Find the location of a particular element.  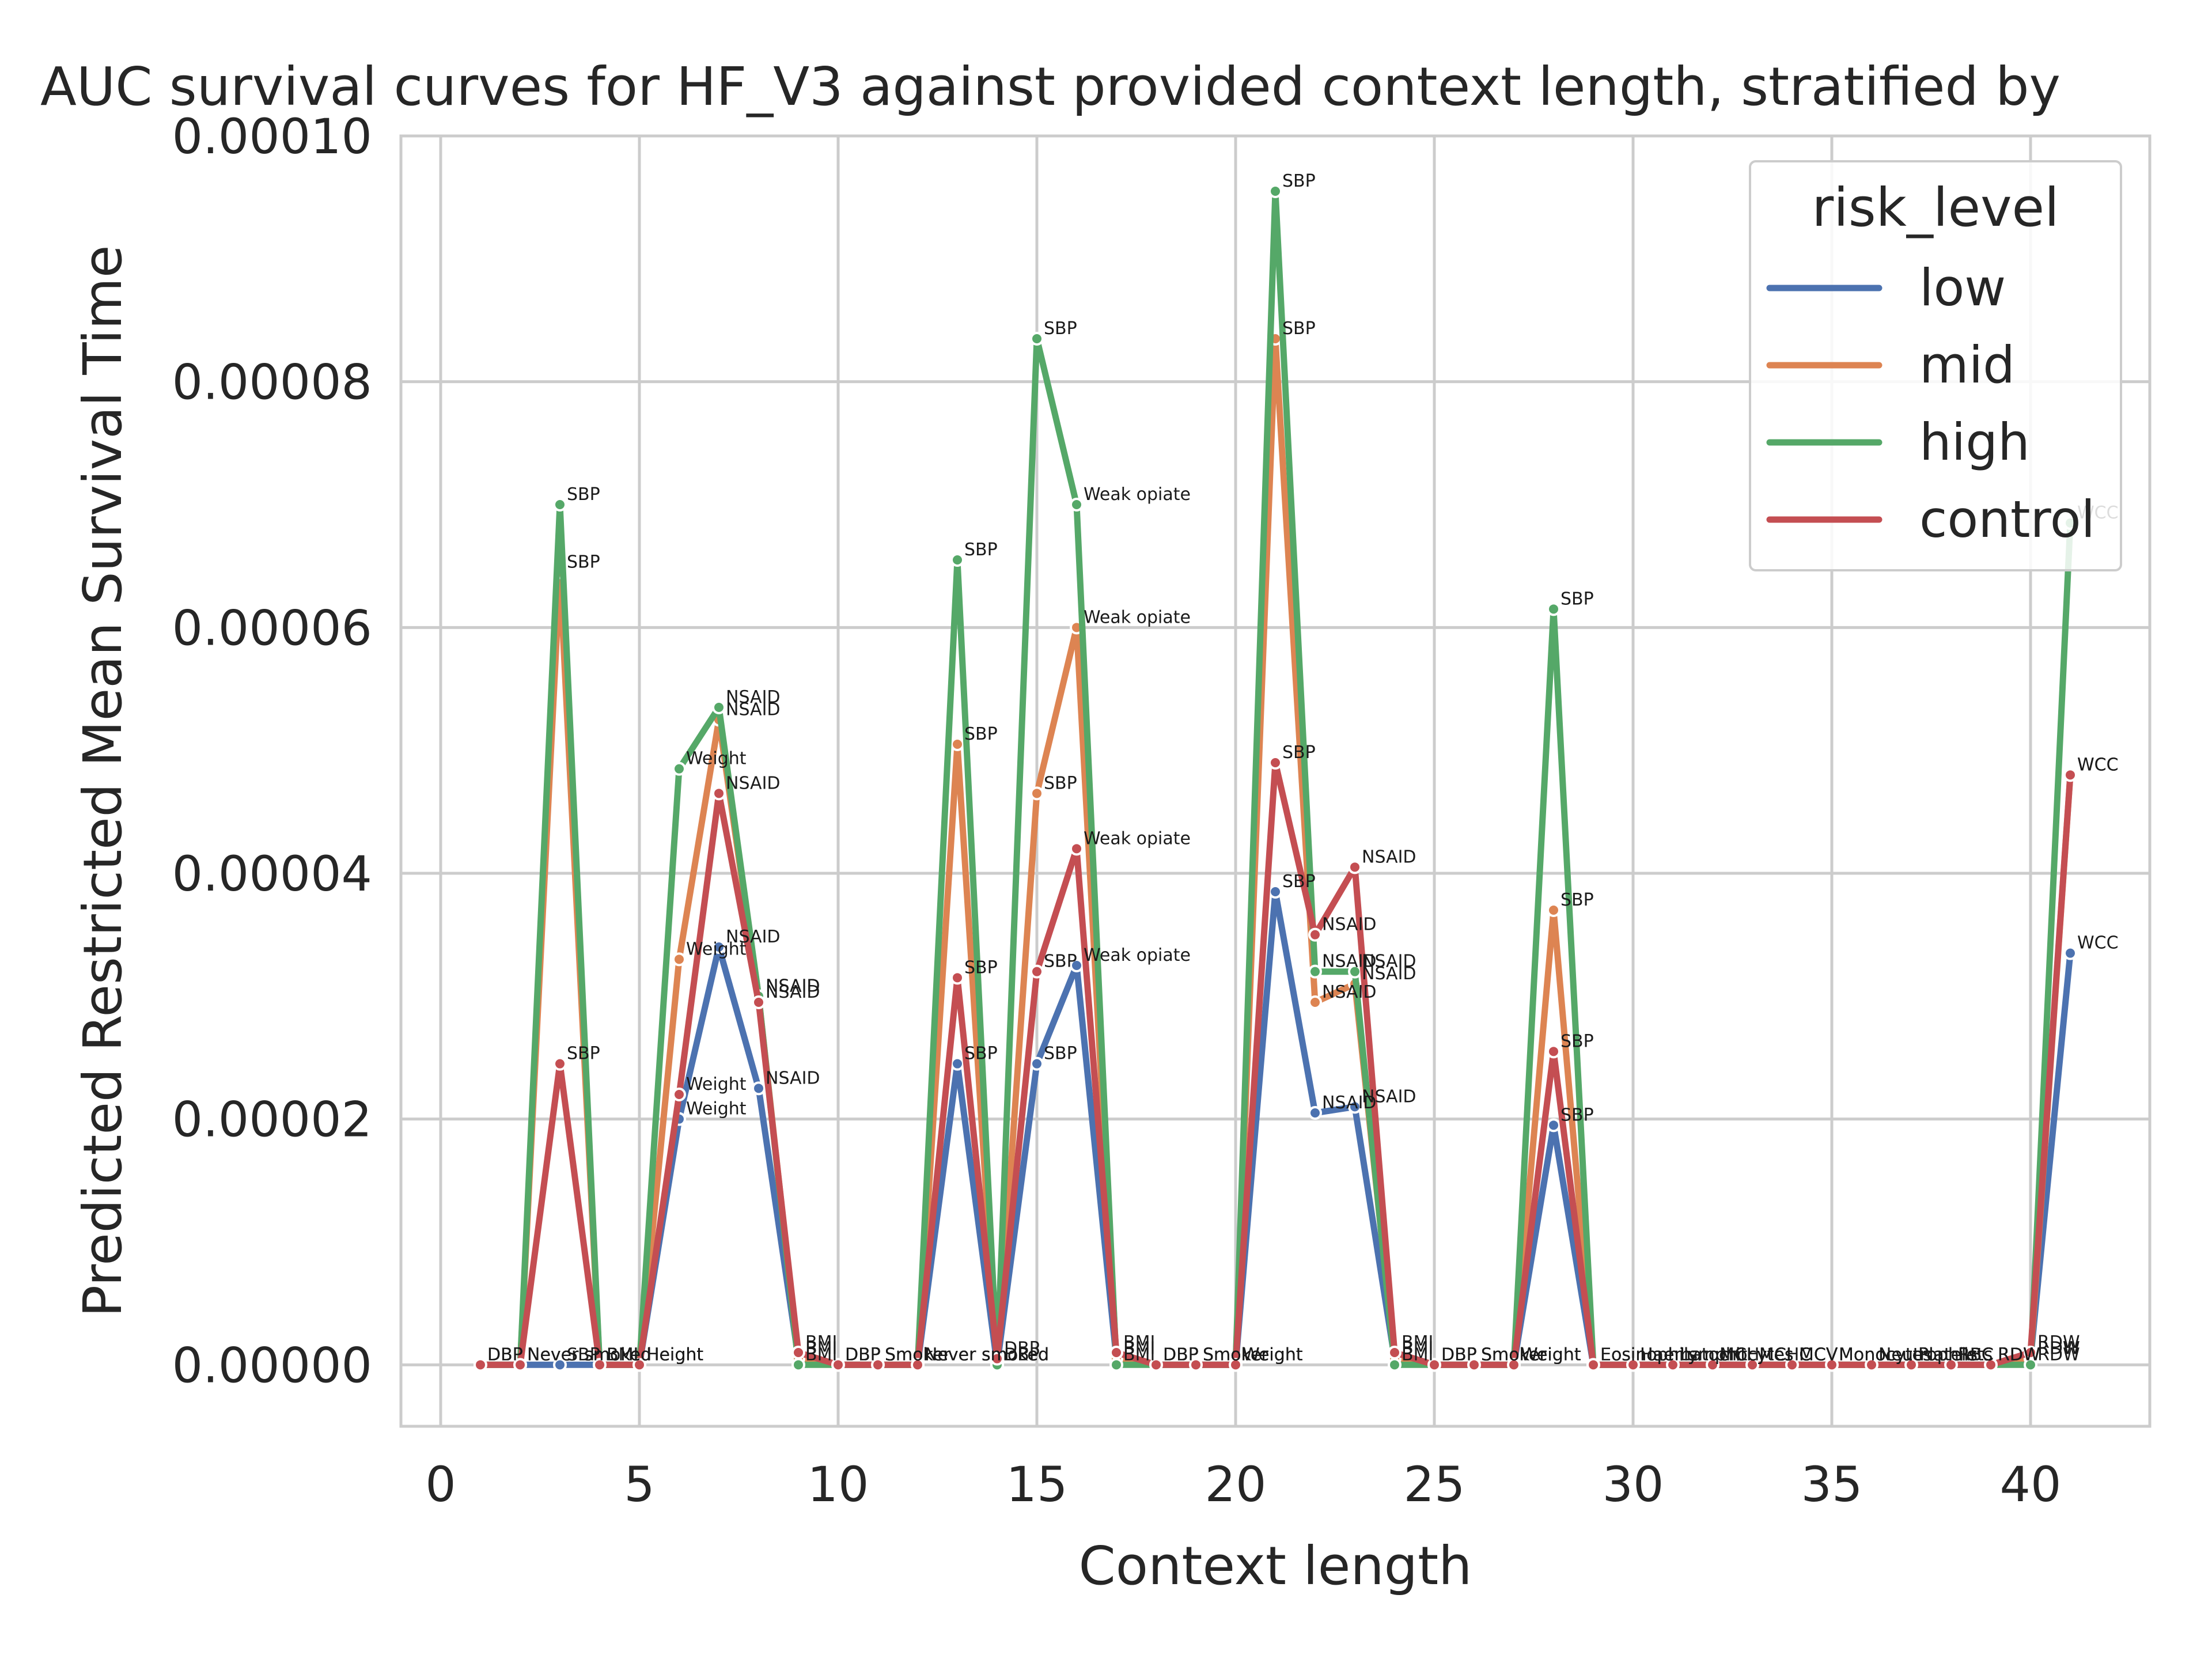

legend-items: low mid high control is located at coordinates (1930, 403).